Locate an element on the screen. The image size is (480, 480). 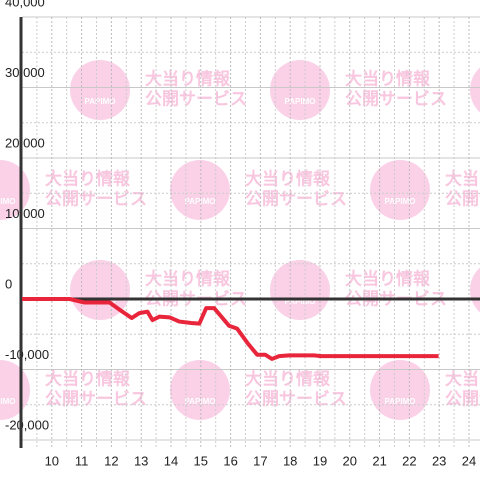
x-tick-label: 20 is located at coordinates (350, 460).